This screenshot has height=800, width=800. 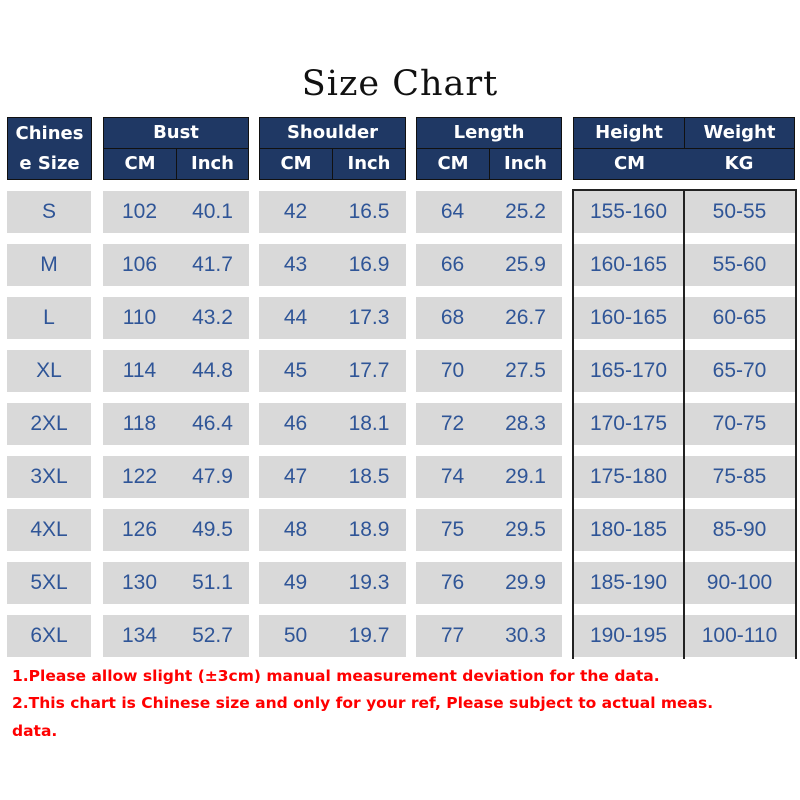 What do you see at coordinates (739, 264) in the screenshot?
I see `table-cell: 55-60` at bounding box center [739, 264].